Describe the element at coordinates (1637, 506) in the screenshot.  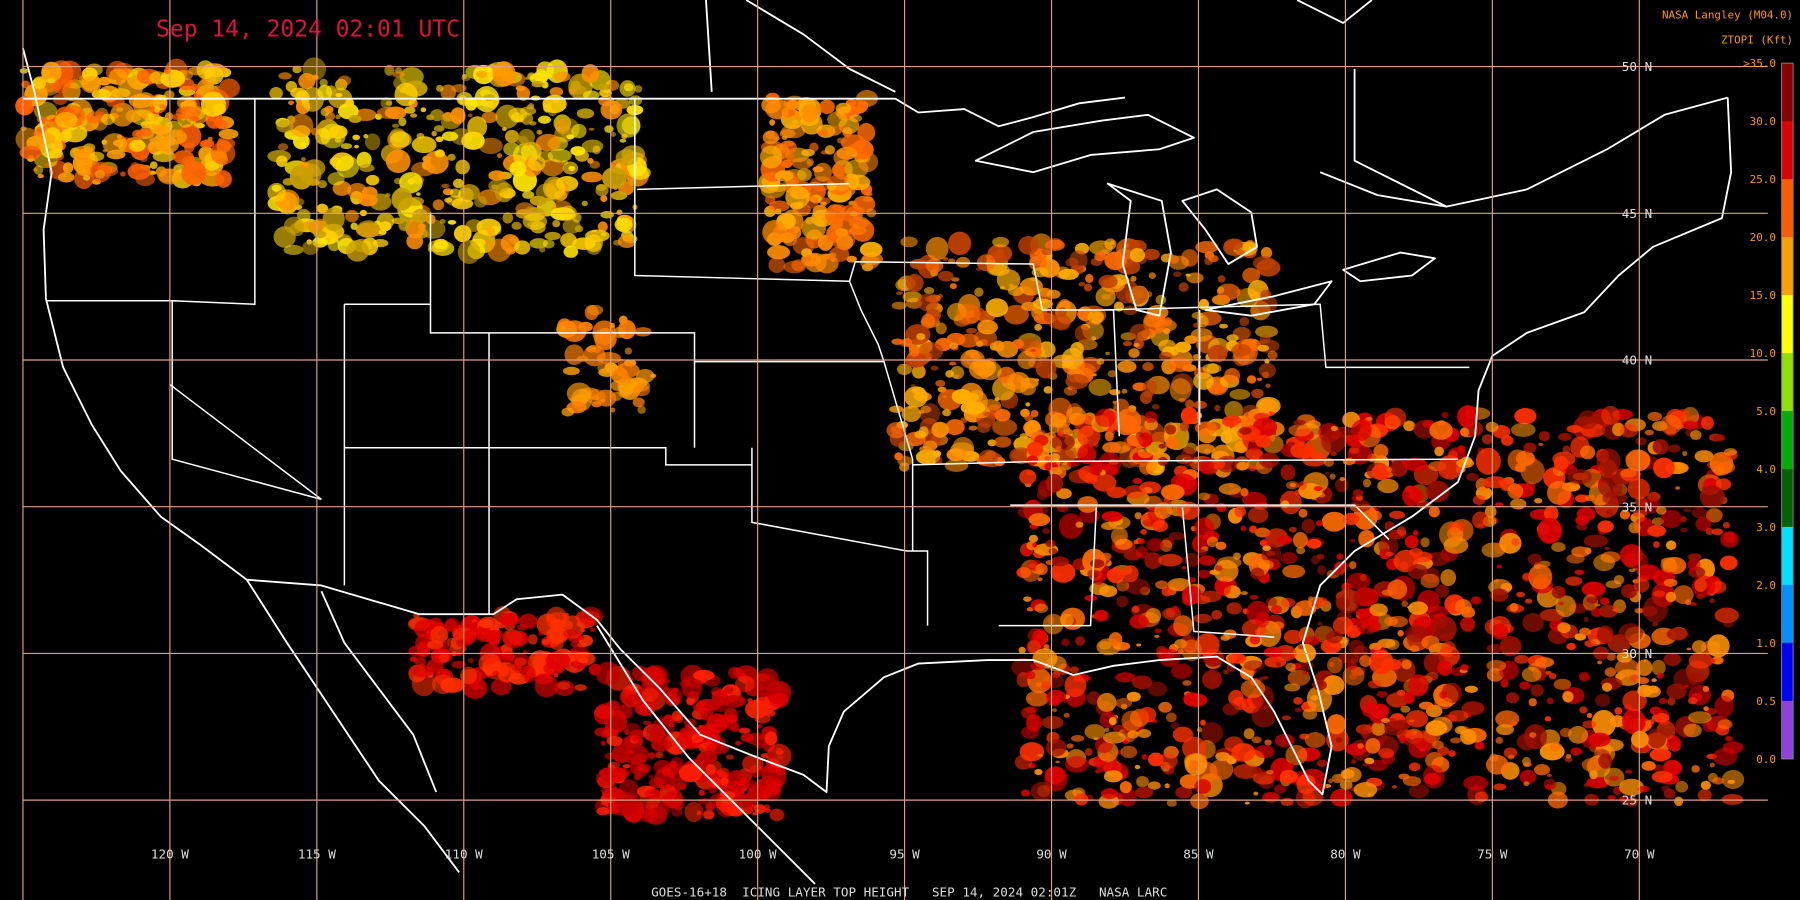
I see `lat-label: 35 N` at that location.